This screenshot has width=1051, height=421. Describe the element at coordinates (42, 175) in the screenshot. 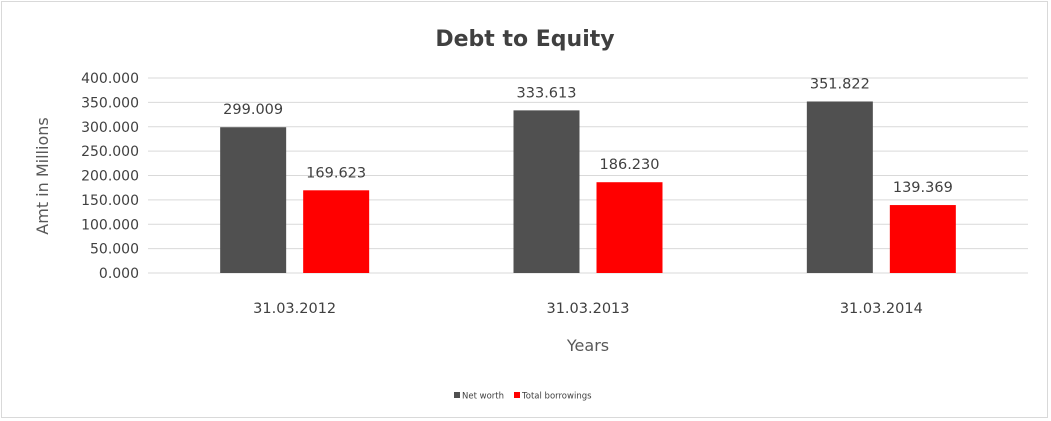

I see `y-axis-title: Amt in Millions` at that location.